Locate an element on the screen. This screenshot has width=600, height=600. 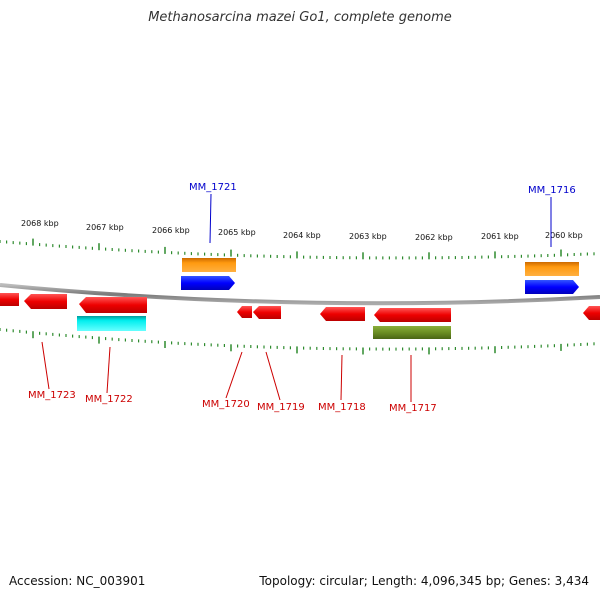
scale-label: 2068 kbp is located at coordinates (40, 223).